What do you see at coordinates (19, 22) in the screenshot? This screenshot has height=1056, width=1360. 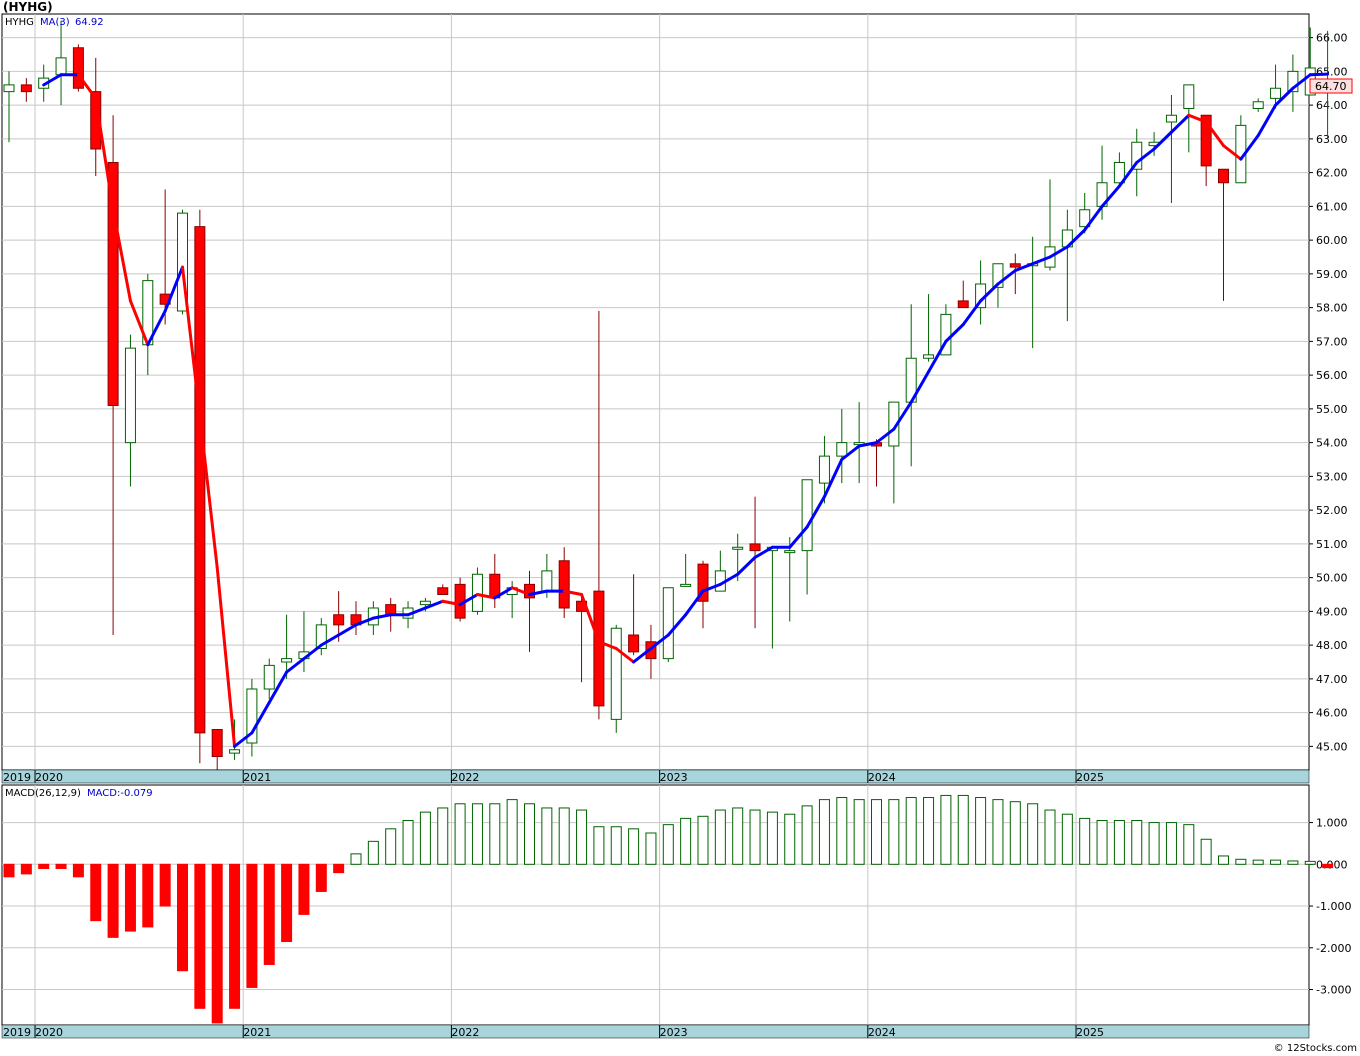 I see `ticker-label: HYHG` at bounding box center [19, 22].